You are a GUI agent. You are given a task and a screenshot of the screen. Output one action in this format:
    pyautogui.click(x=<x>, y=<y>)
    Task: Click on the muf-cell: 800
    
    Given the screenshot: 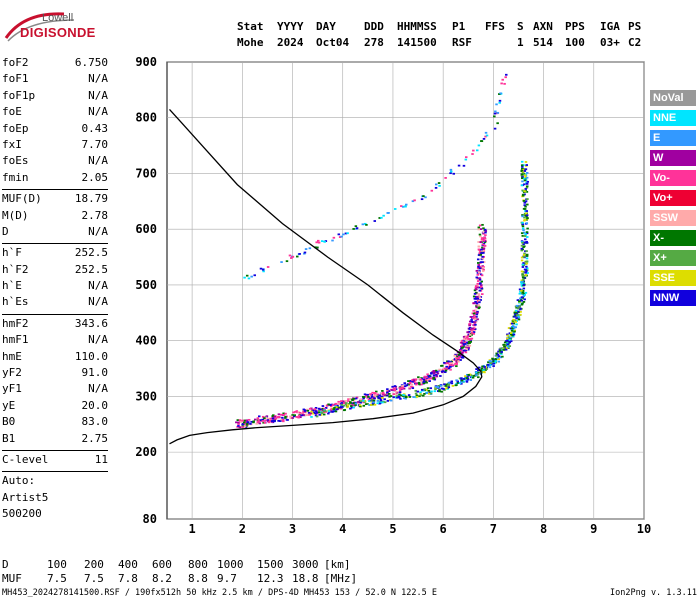 What is the action you would take?
    pyautogui.click(x=198, y=564)
    